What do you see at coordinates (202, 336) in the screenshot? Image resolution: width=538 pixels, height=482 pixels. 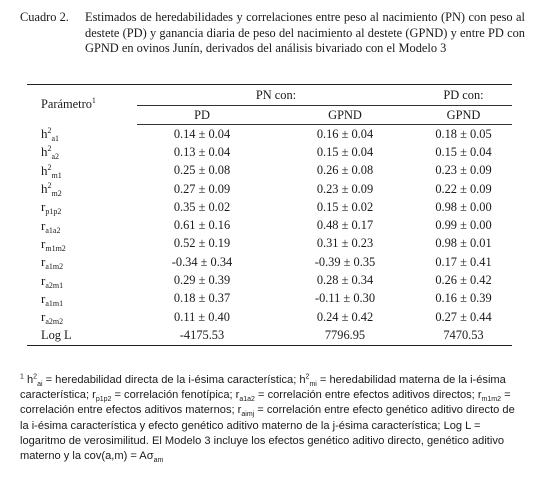 I see `loglik-pn-pd: -4175.53` at bounding box center [202, 336].